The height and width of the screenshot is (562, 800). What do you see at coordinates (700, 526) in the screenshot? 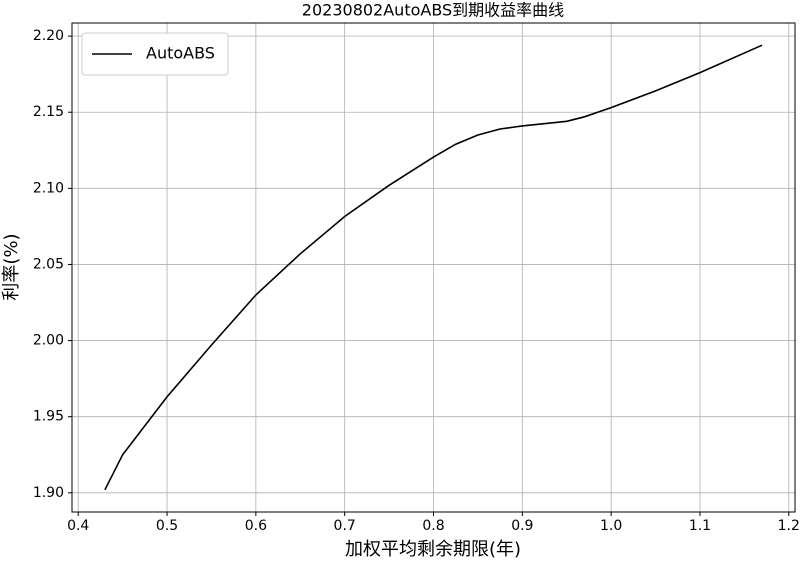
I see `x-tick-label: 1.1` at bounding box center [700, 526].